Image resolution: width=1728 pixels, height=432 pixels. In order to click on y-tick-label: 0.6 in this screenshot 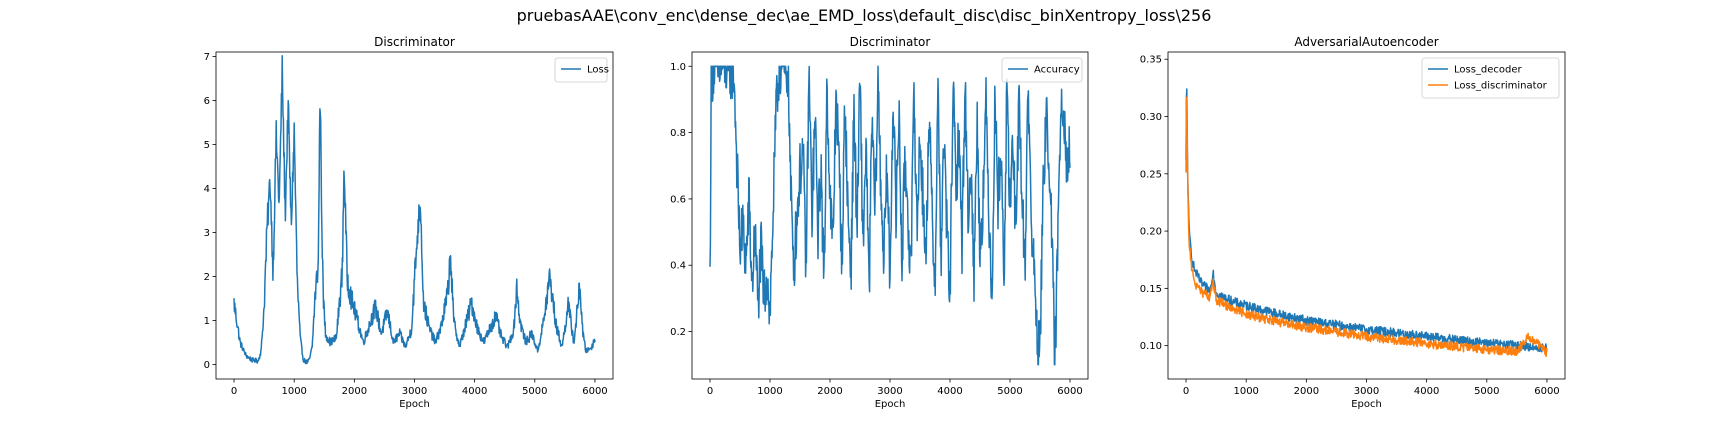, I will do `click(678, 199)`.